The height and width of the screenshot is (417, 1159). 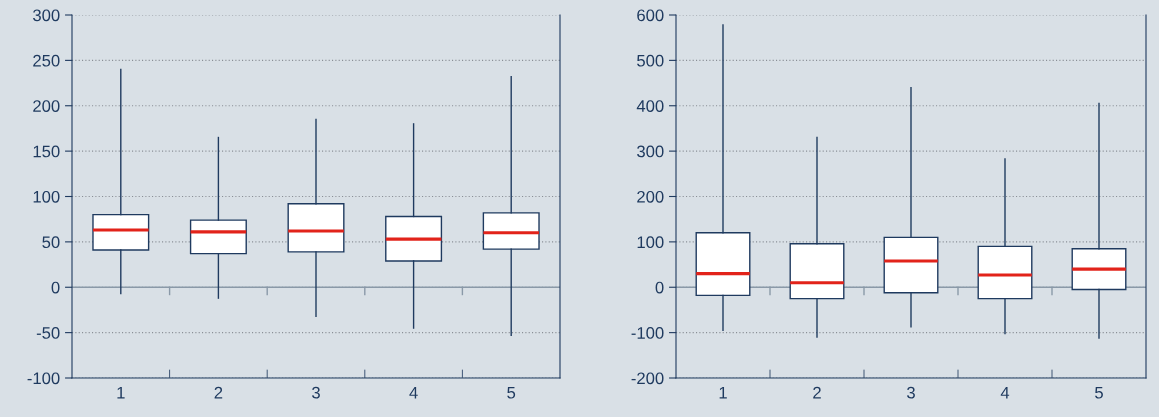 I want to click on y-tick-label: 600, so click(x=650, y=15).